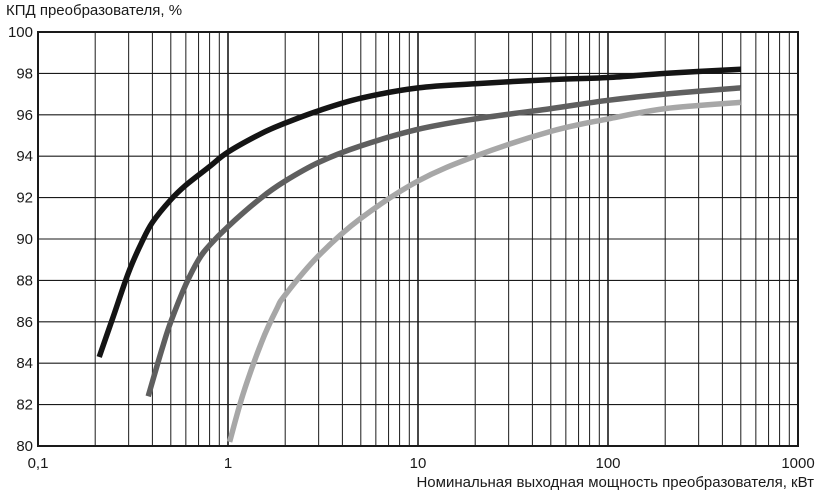 The width and height of the screenshot is (820, 492). I want to click on y-tick-label: 96, so click(24, 115).